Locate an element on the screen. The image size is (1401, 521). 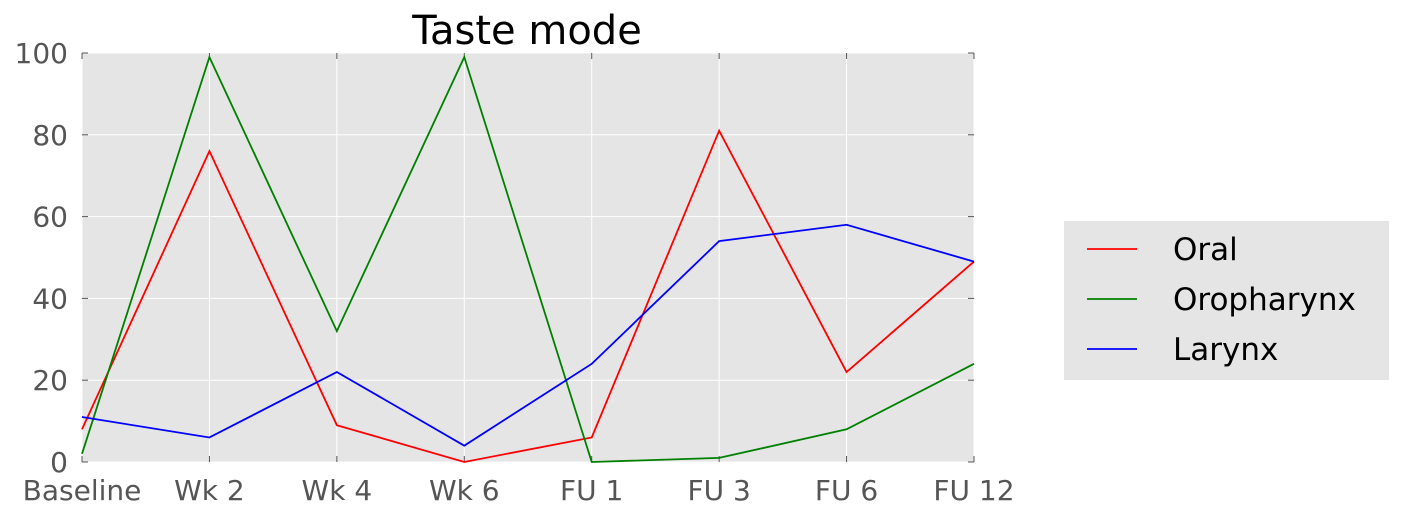
x-tick-label: Wk 2 is located at coordinates (209, 490).